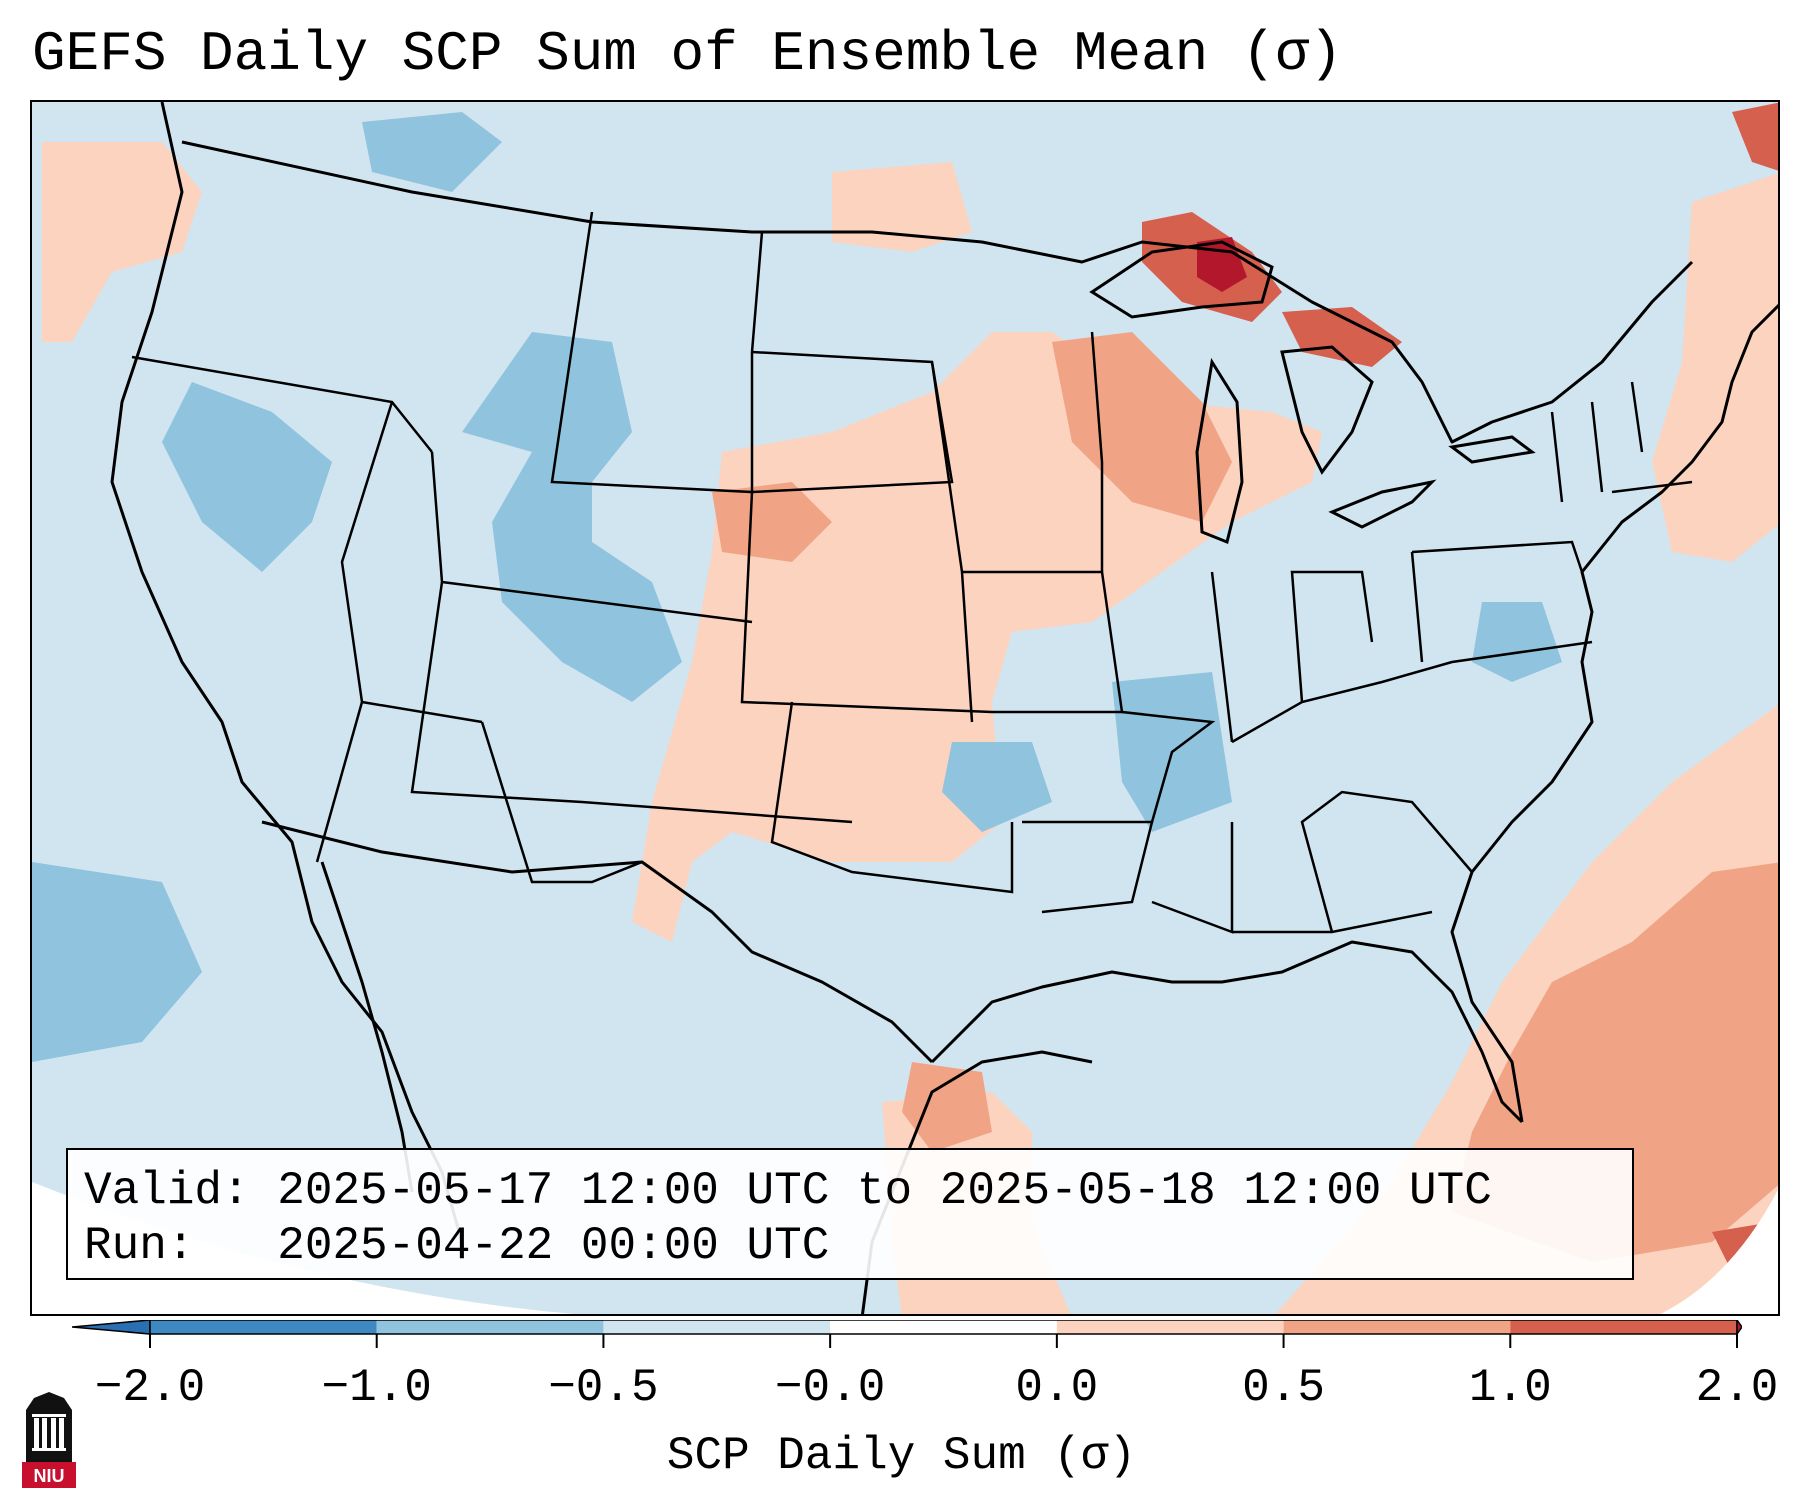  Describe the element at coordinates (247, 477) in the screenshot. I see `anomaly-nevada-oregon` at that location.